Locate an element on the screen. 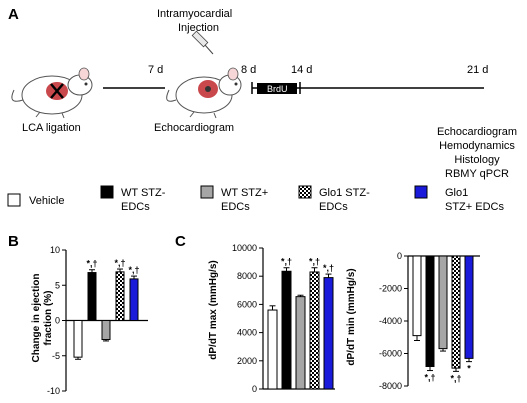  legend-label-wt-stz-minus-2: EDCs is located at coordinates (135, 207).